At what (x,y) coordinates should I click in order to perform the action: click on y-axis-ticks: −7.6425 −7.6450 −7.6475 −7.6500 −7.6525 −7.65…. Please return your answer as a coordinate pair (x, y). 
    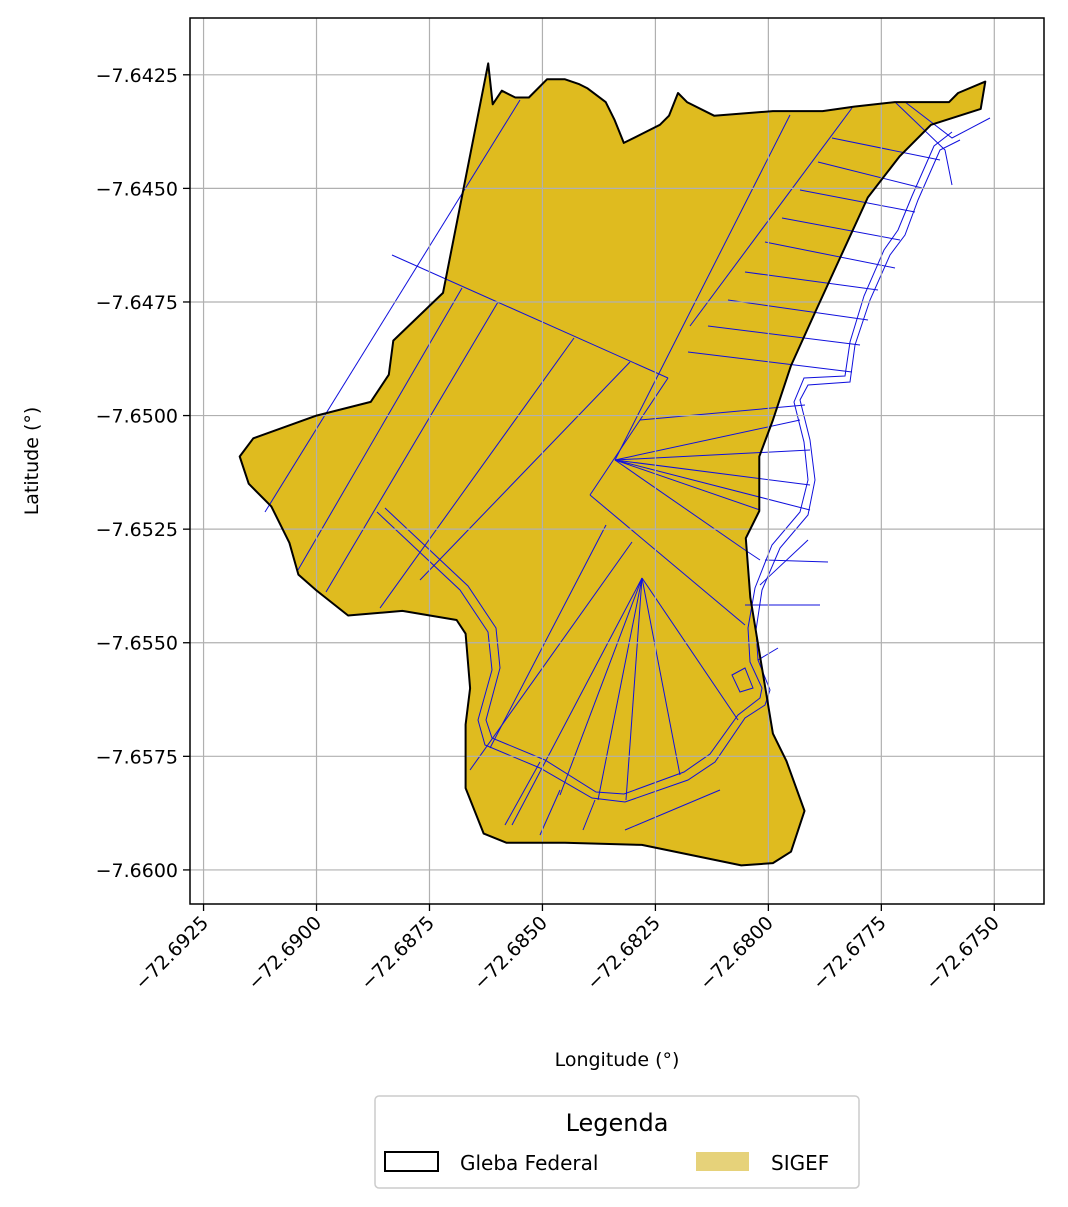
    Looking at the image, I should click on (143, 473).